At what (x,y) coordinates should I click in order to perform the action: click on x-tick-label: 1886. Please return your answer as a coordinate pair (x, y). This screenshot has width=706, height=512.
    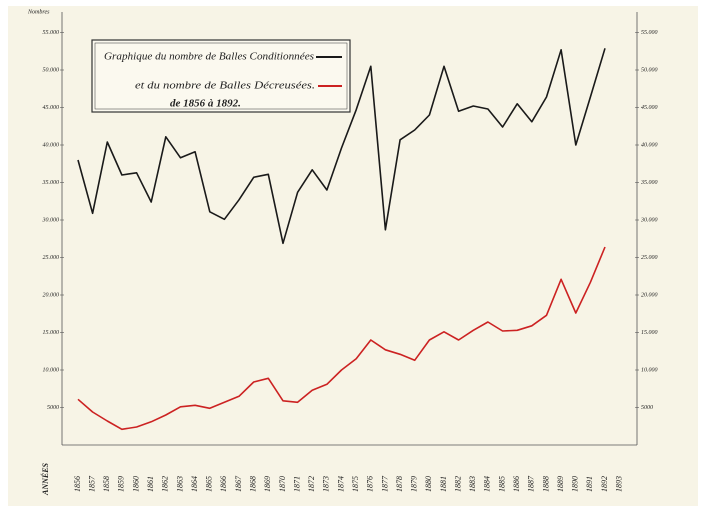
    Looking at the image, I should click on (516, 484).